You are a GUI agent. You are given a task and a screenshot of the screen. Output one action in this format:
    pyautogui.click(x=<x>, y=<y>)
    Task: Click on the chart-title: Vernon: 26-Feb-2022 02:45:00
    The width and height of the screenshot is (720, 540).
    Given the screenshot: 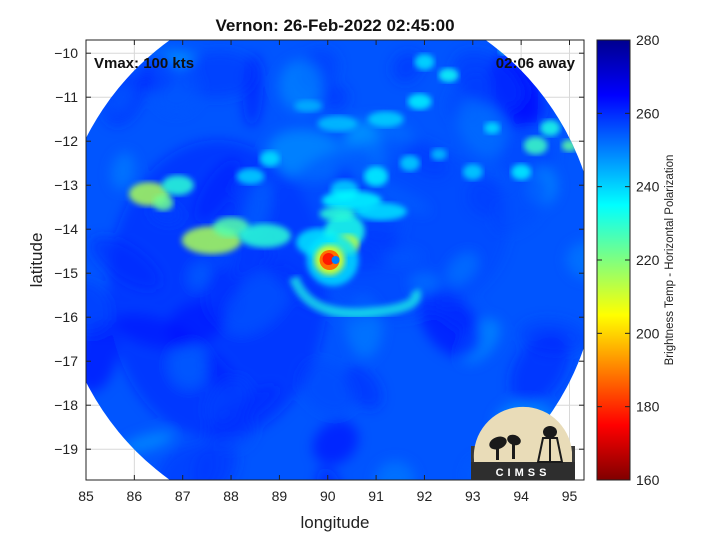 What is the action you would take?
    pyautogui.click(x=334, y=25)
    